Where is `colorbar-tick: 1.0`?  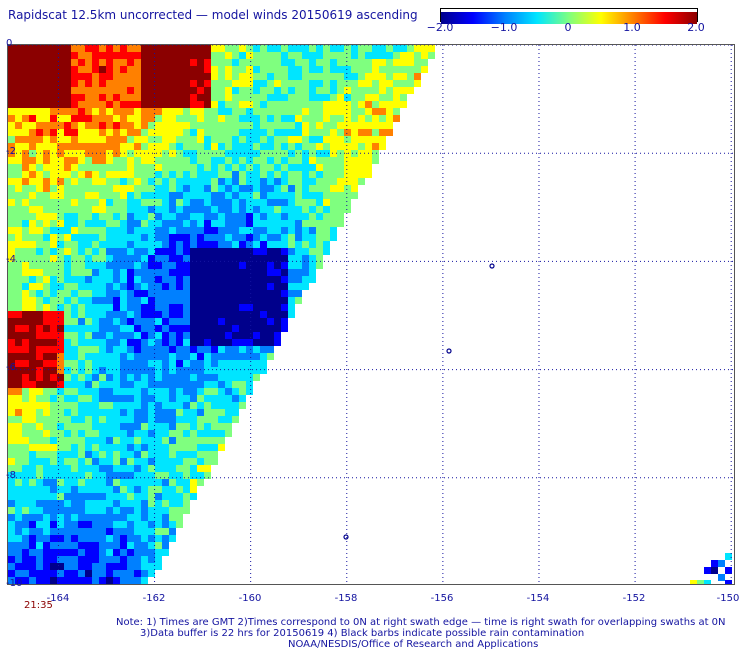 colorbar-tick: 1.0 is located at coordinates (632, 27).